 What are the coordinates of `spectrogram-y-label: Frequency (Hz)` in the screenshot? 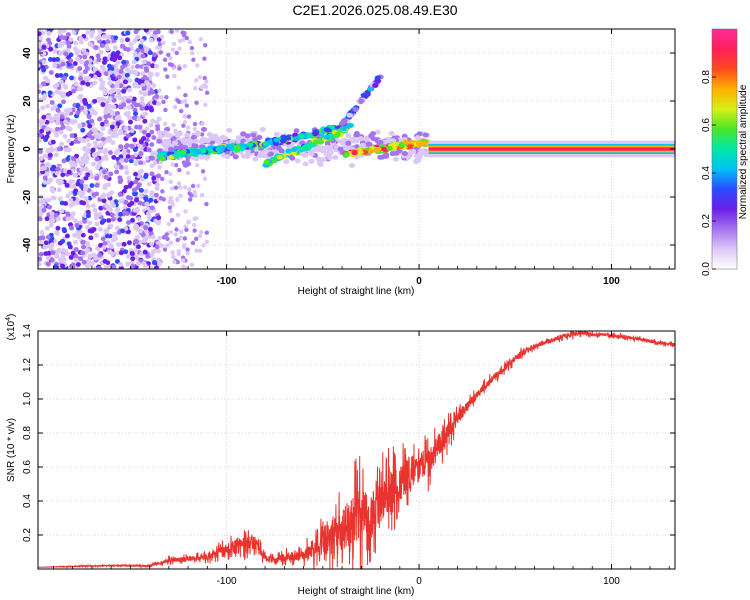 It's located at (11, 149).